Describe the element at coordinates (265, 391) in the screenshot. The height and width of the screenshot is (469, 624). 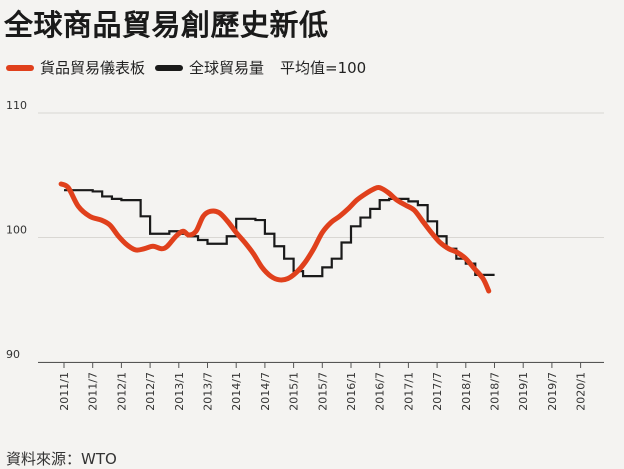
I see `x-tick-label-7: 2014/7` at that location.